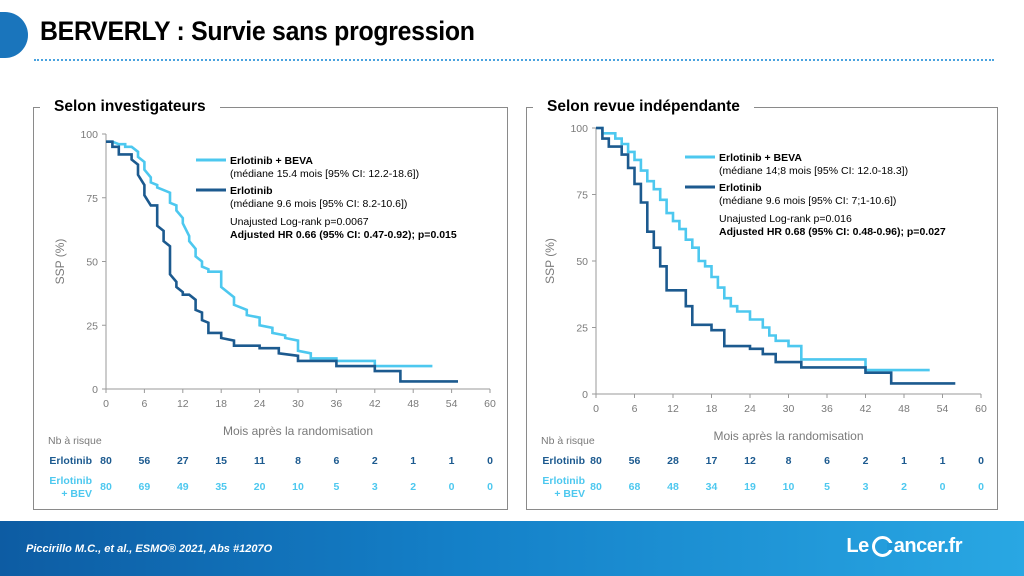 The image size is (1024, 576). What do you see at coordinates (807, 201) in the screenshot?
I see `legend-text: (médiane 9.6 mois [95% CI: 7;1-10.6])` at bounding box center [807, 201].